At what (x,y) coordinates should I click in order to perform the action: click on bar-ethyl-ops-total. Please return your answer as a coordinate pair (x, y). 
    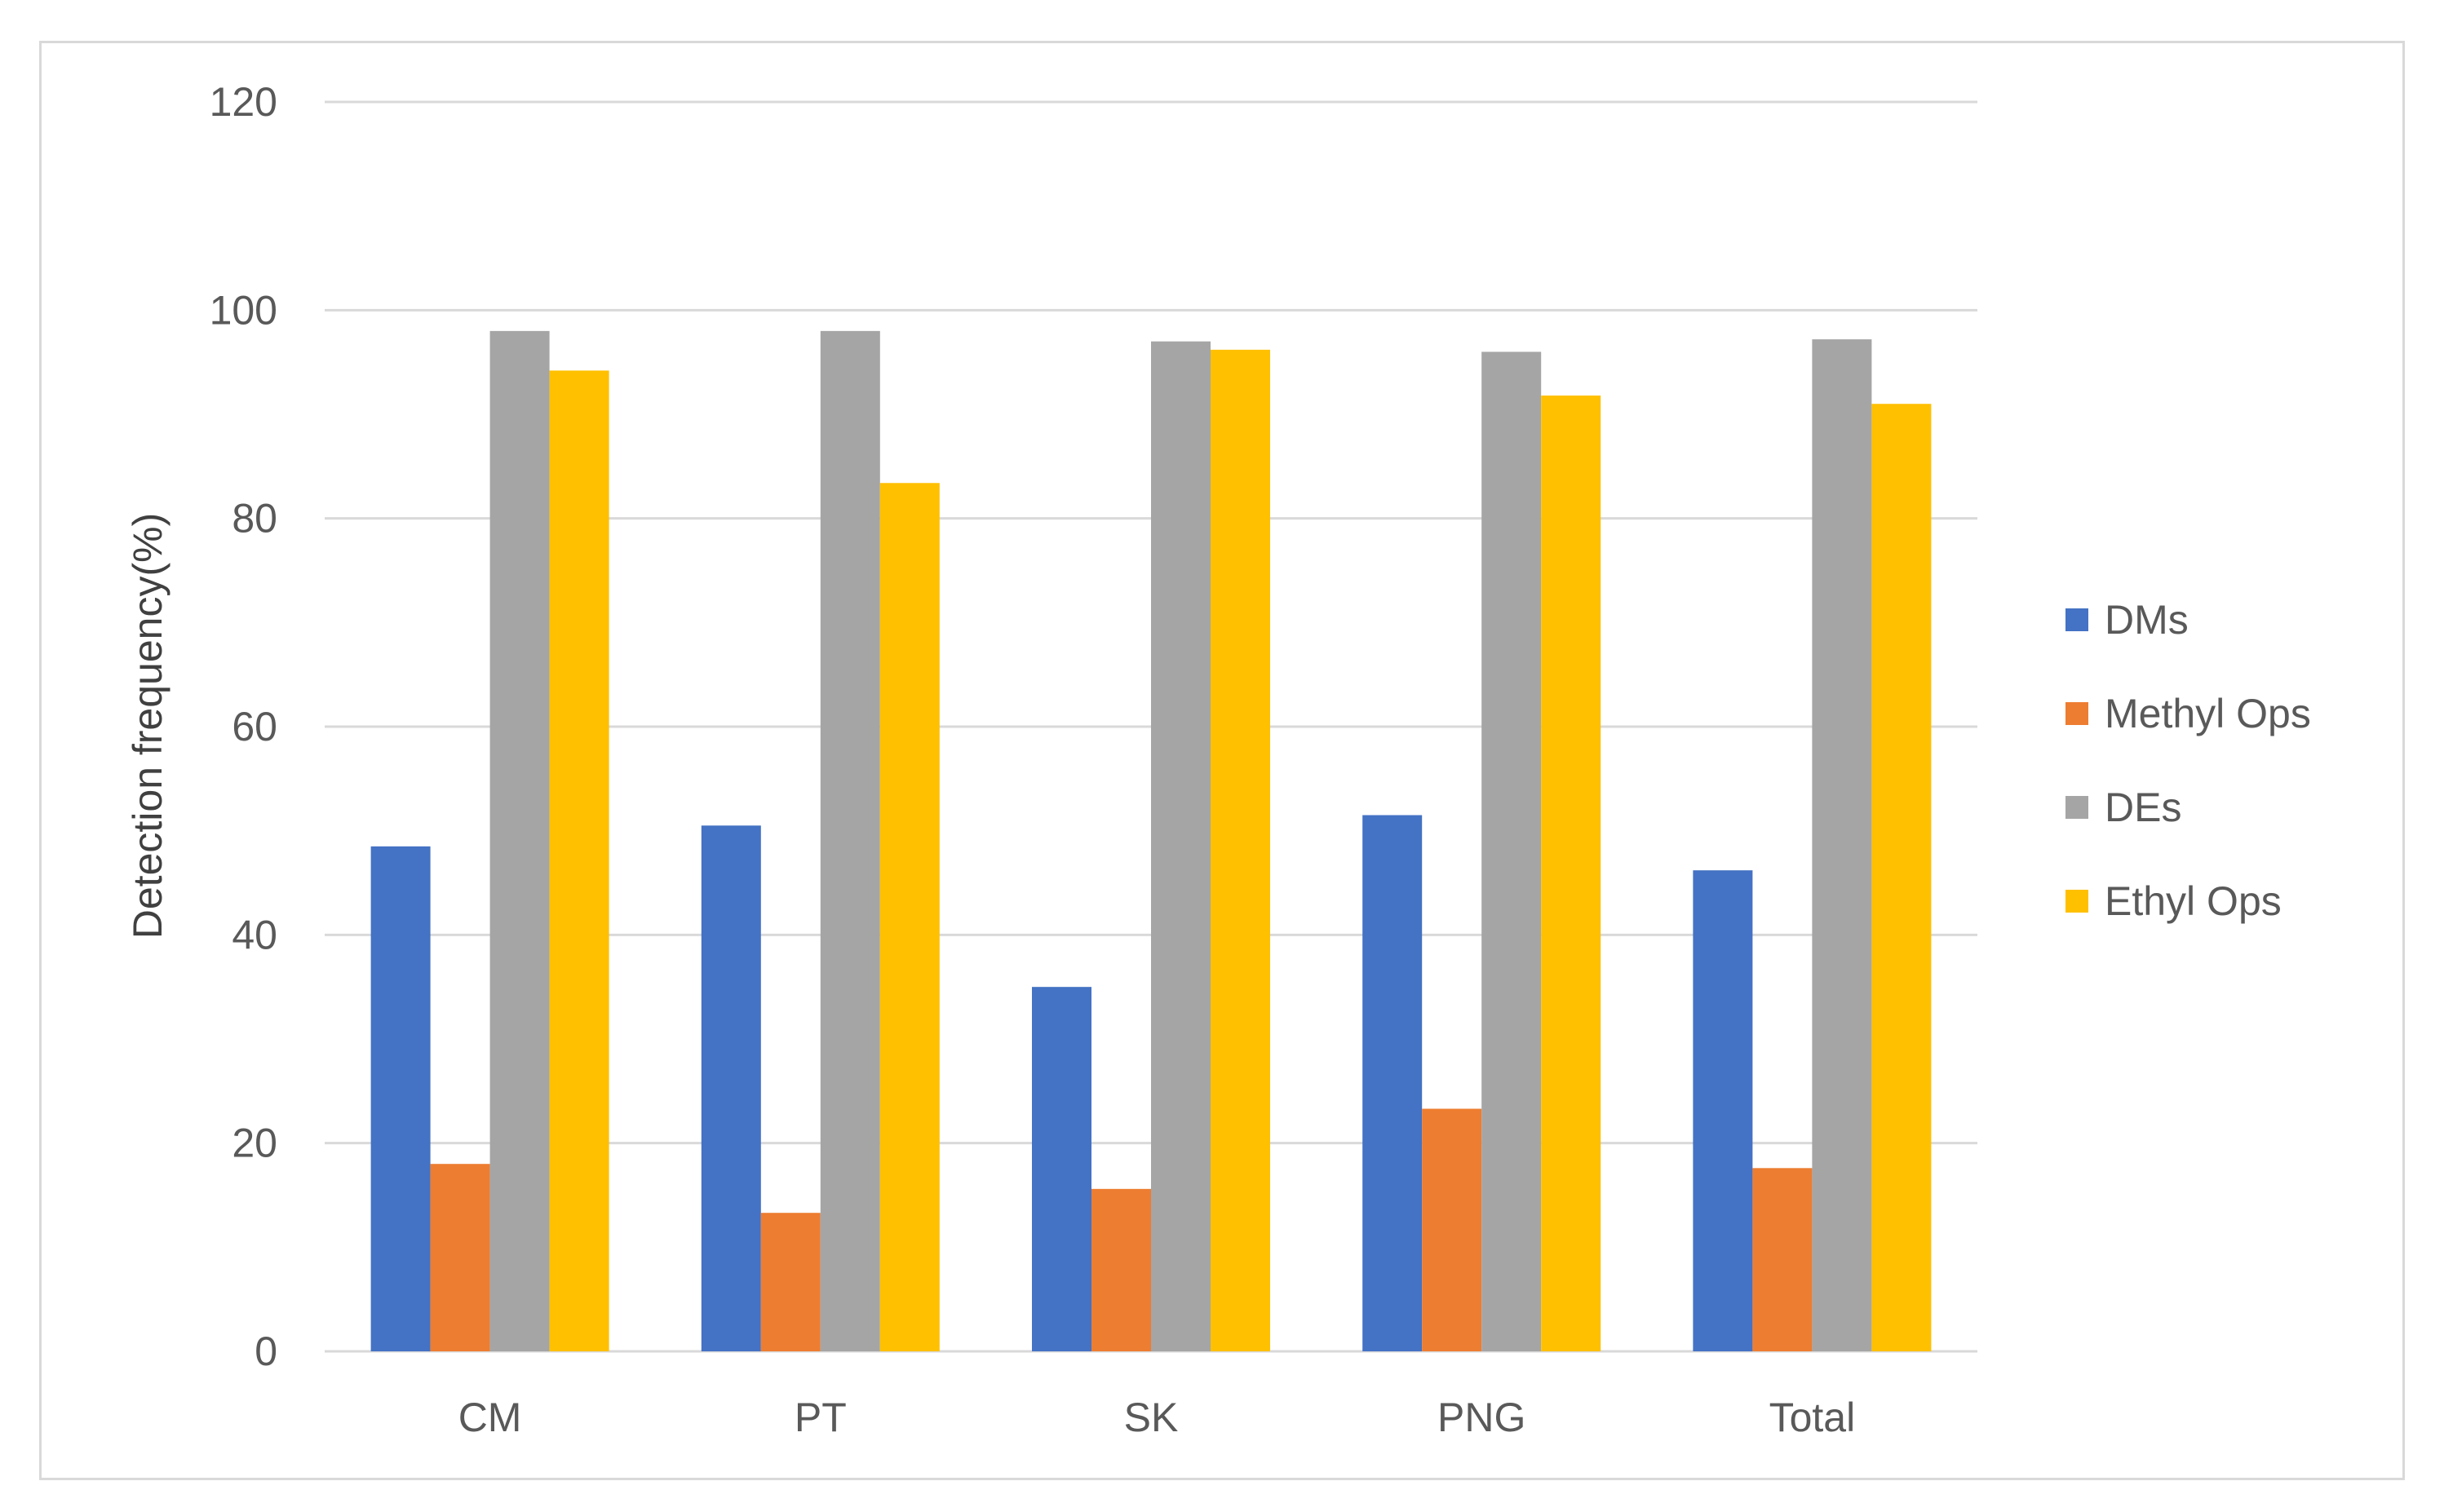
    Looking at the image, I should click on (1901, 877).